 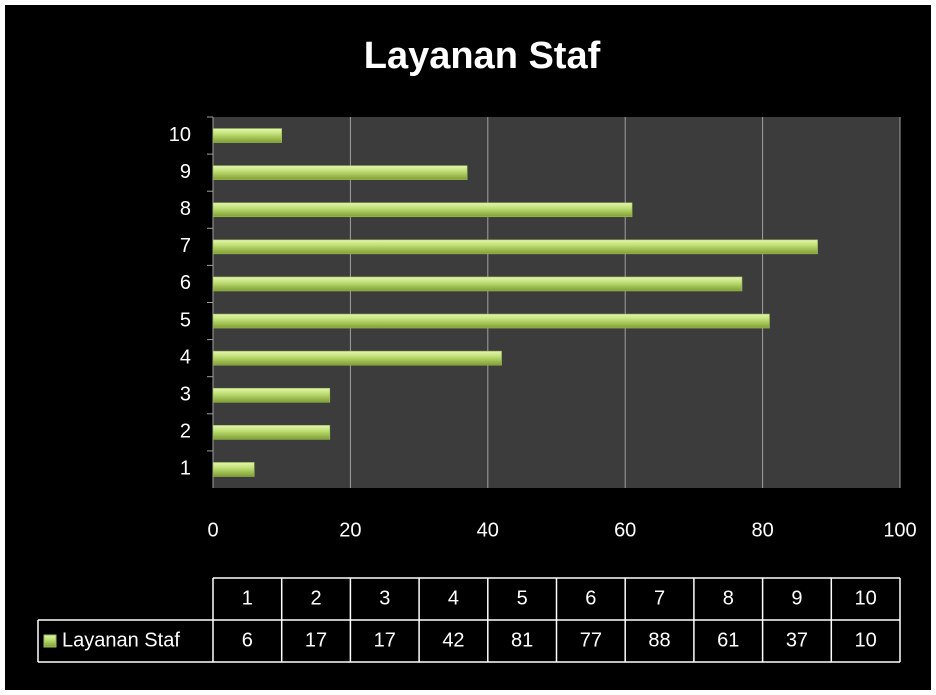 I want to click on y-tick-label: 8, so click(x=185, y=209).